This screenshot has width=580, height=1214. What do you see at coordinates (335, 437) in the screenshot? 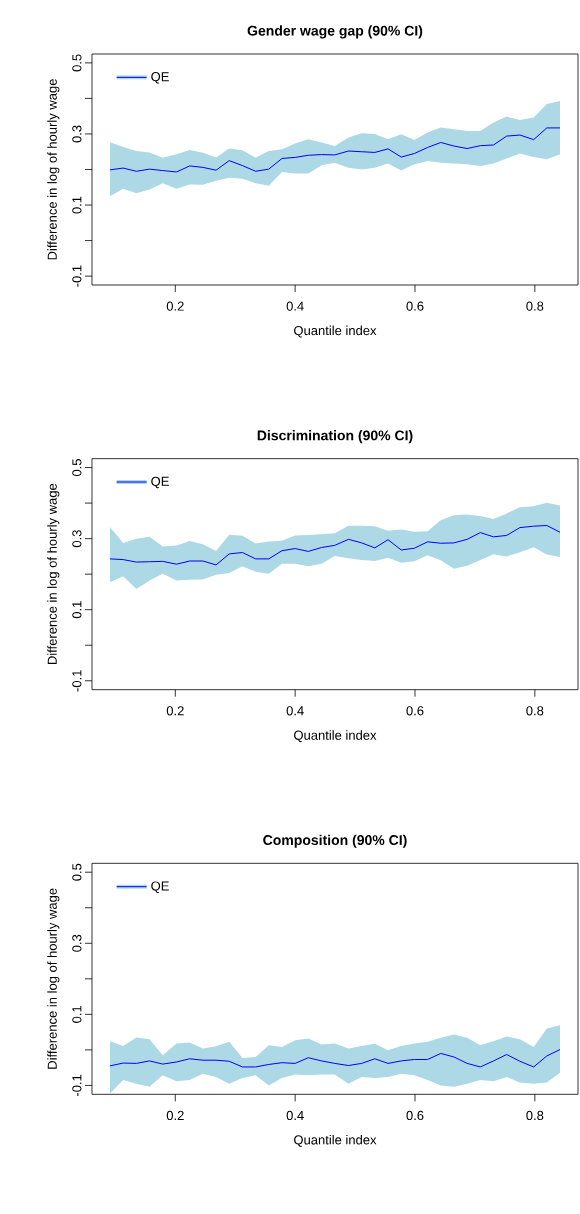
I see `chart-title: Discrimination (90% CI)` at bounding box center [335, 437].